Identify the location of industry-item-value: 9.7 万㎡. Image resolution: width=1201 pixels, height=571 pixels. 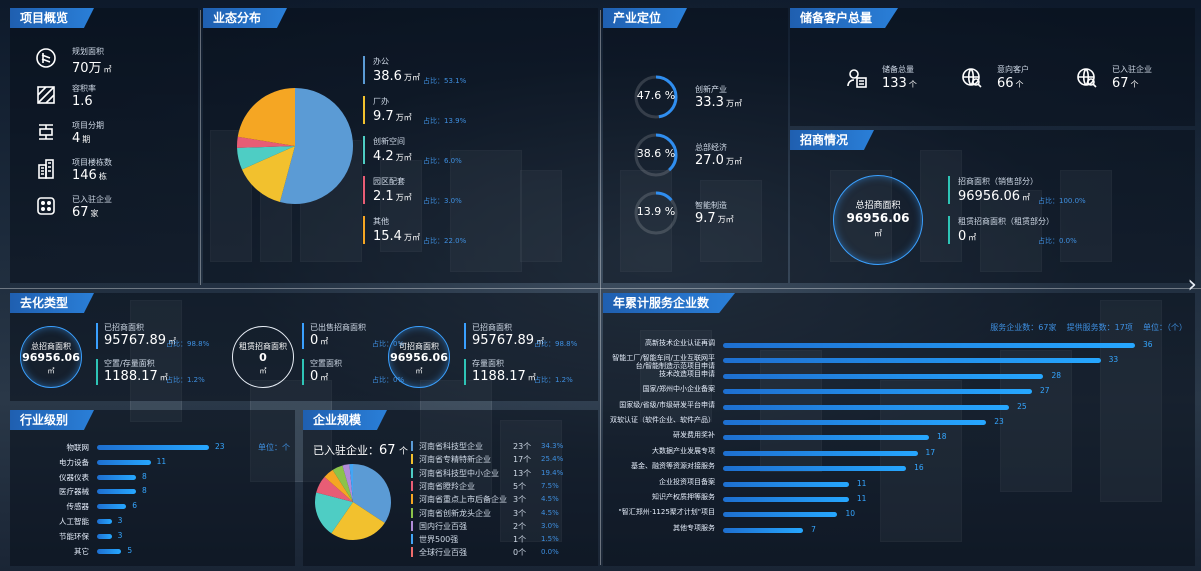
(714, 218).